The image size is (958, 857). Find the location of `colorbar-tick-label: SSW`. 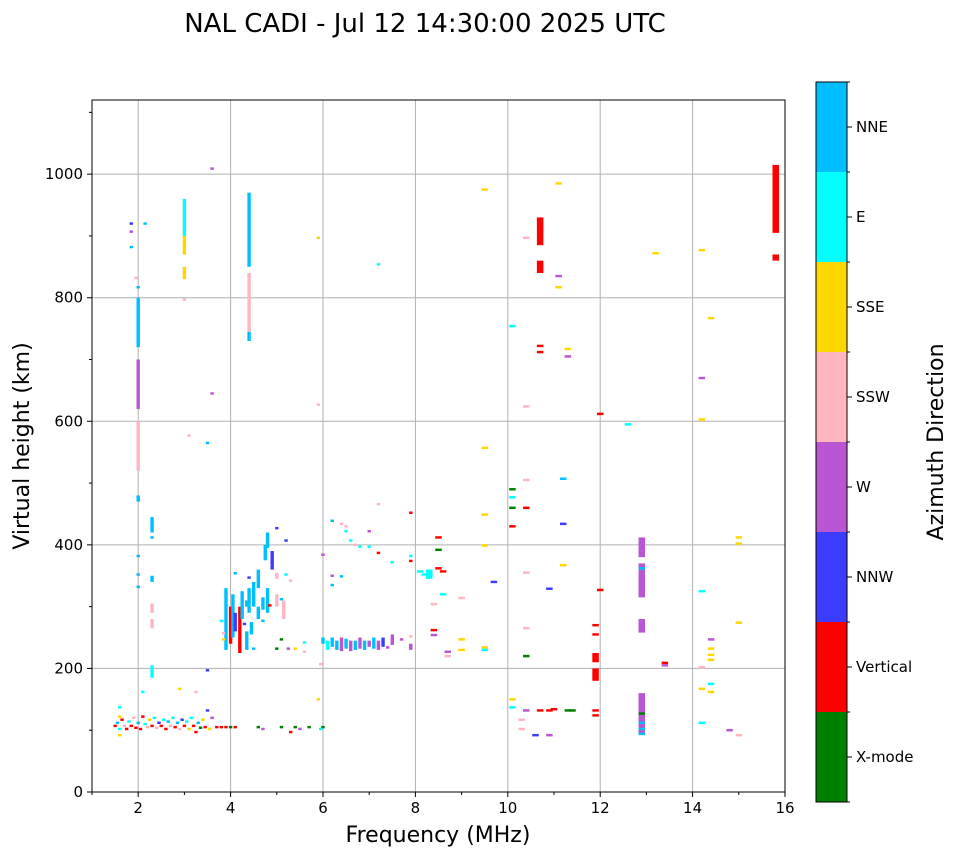

colorbar-tick-label: SSW is located at coordinates (873, 397).